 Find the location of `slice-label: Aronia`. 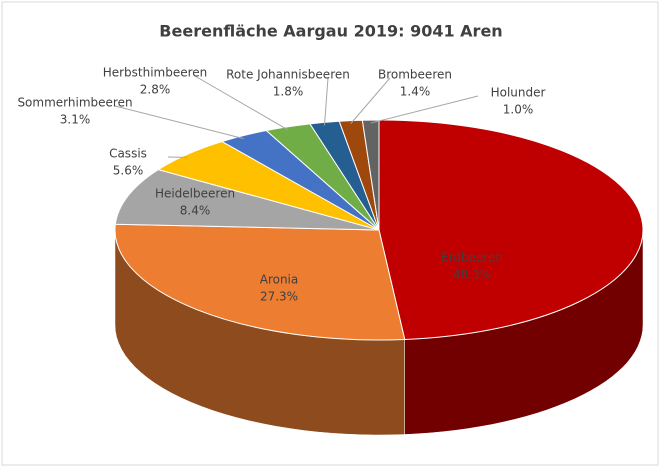

slice-label: Aronia is located at coordinates (279, 280).